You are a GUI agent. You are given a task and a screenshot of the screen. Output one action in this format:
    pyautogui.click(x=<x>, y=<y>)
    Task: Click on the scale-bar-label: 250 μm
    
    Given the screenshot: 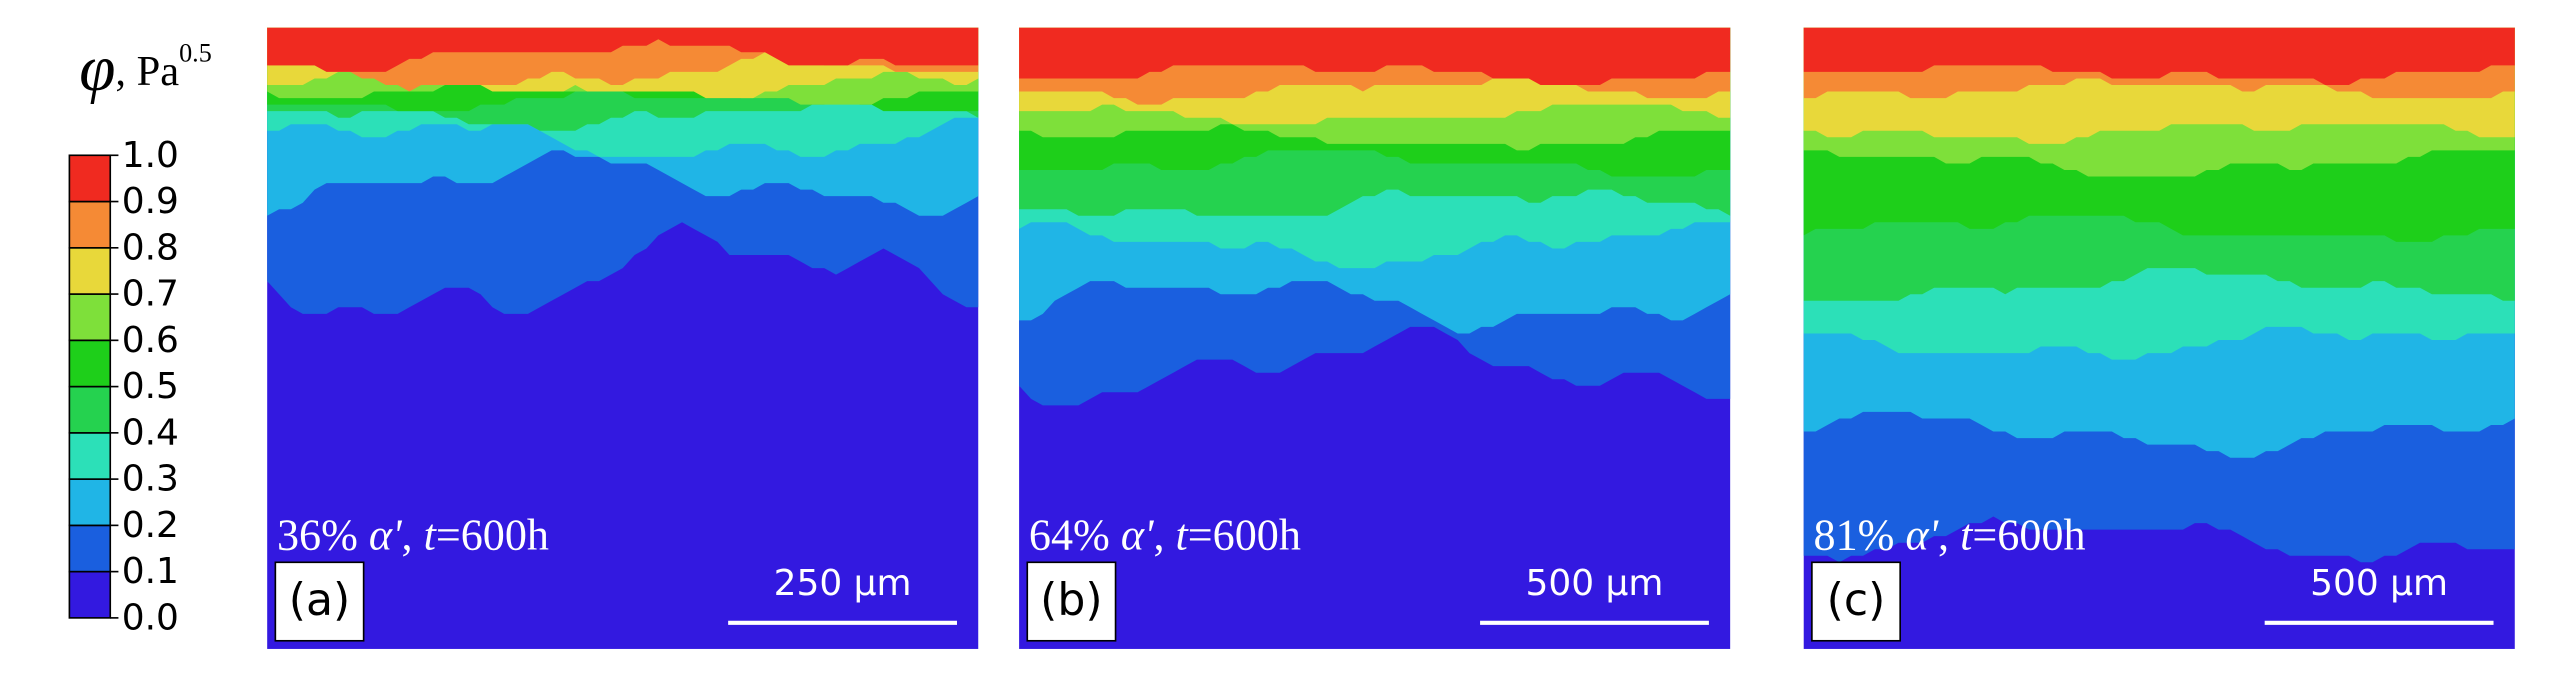 What is the action you would take?
    pyautogui.click(x=843, y=583)
    